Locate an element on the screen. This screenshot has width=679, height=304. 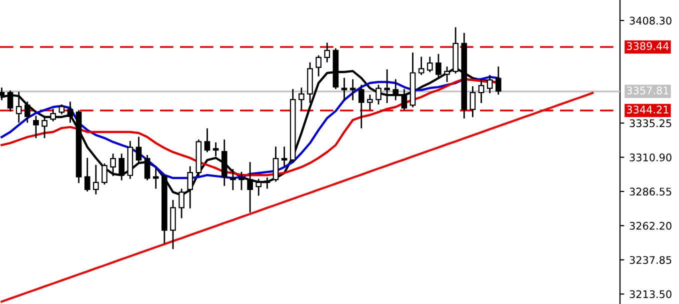
y-tick-label: 3237.85 is located at coordinates (651, 260).